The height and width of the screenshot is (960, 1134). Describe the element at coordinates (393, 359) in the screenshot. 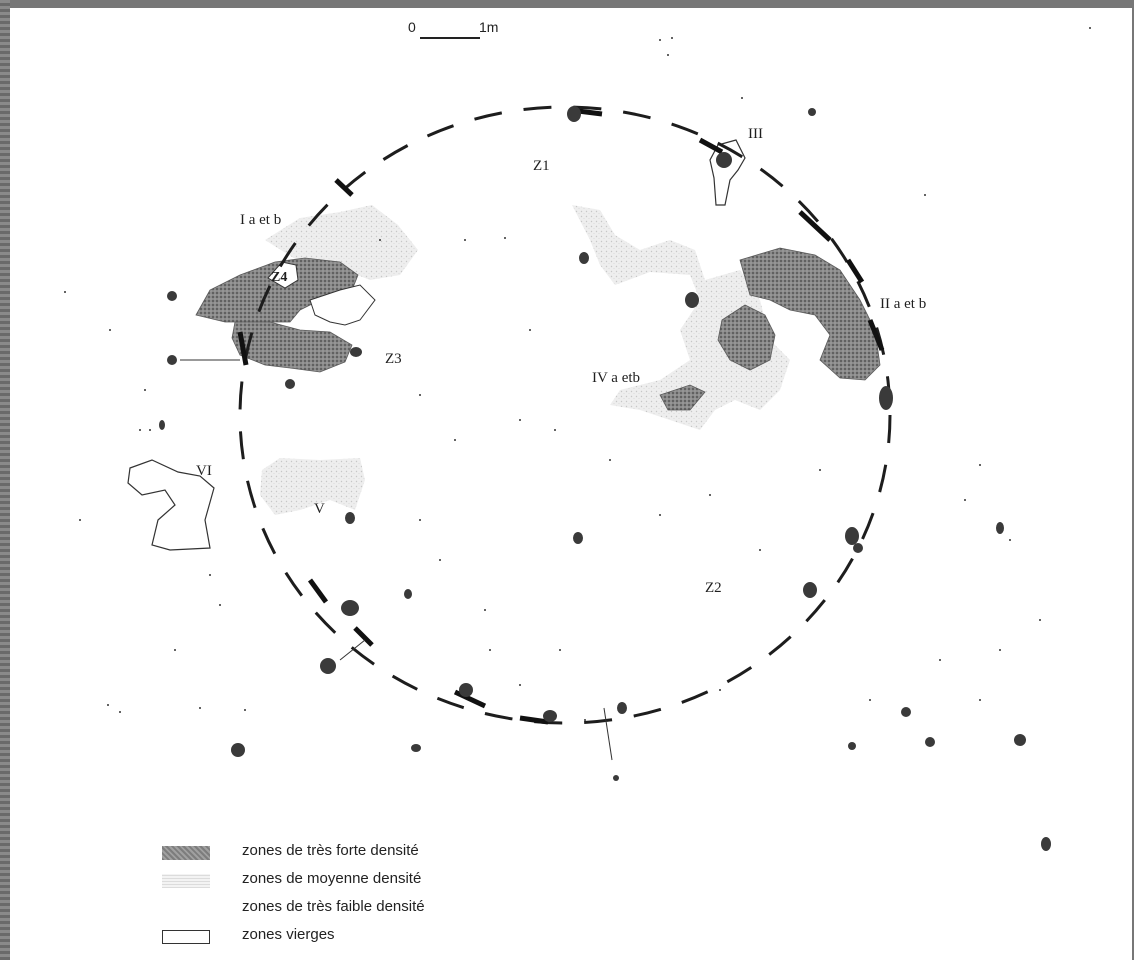

I see `label-z3: Z3` at that location.